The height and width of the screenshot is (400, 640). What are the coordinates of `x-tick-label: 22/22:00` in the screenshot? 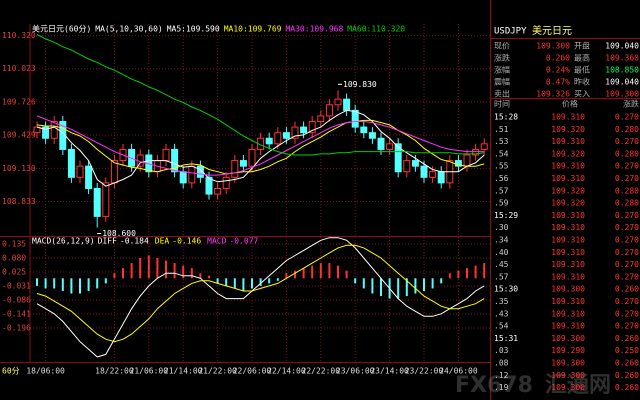 It's located at (321, 371).